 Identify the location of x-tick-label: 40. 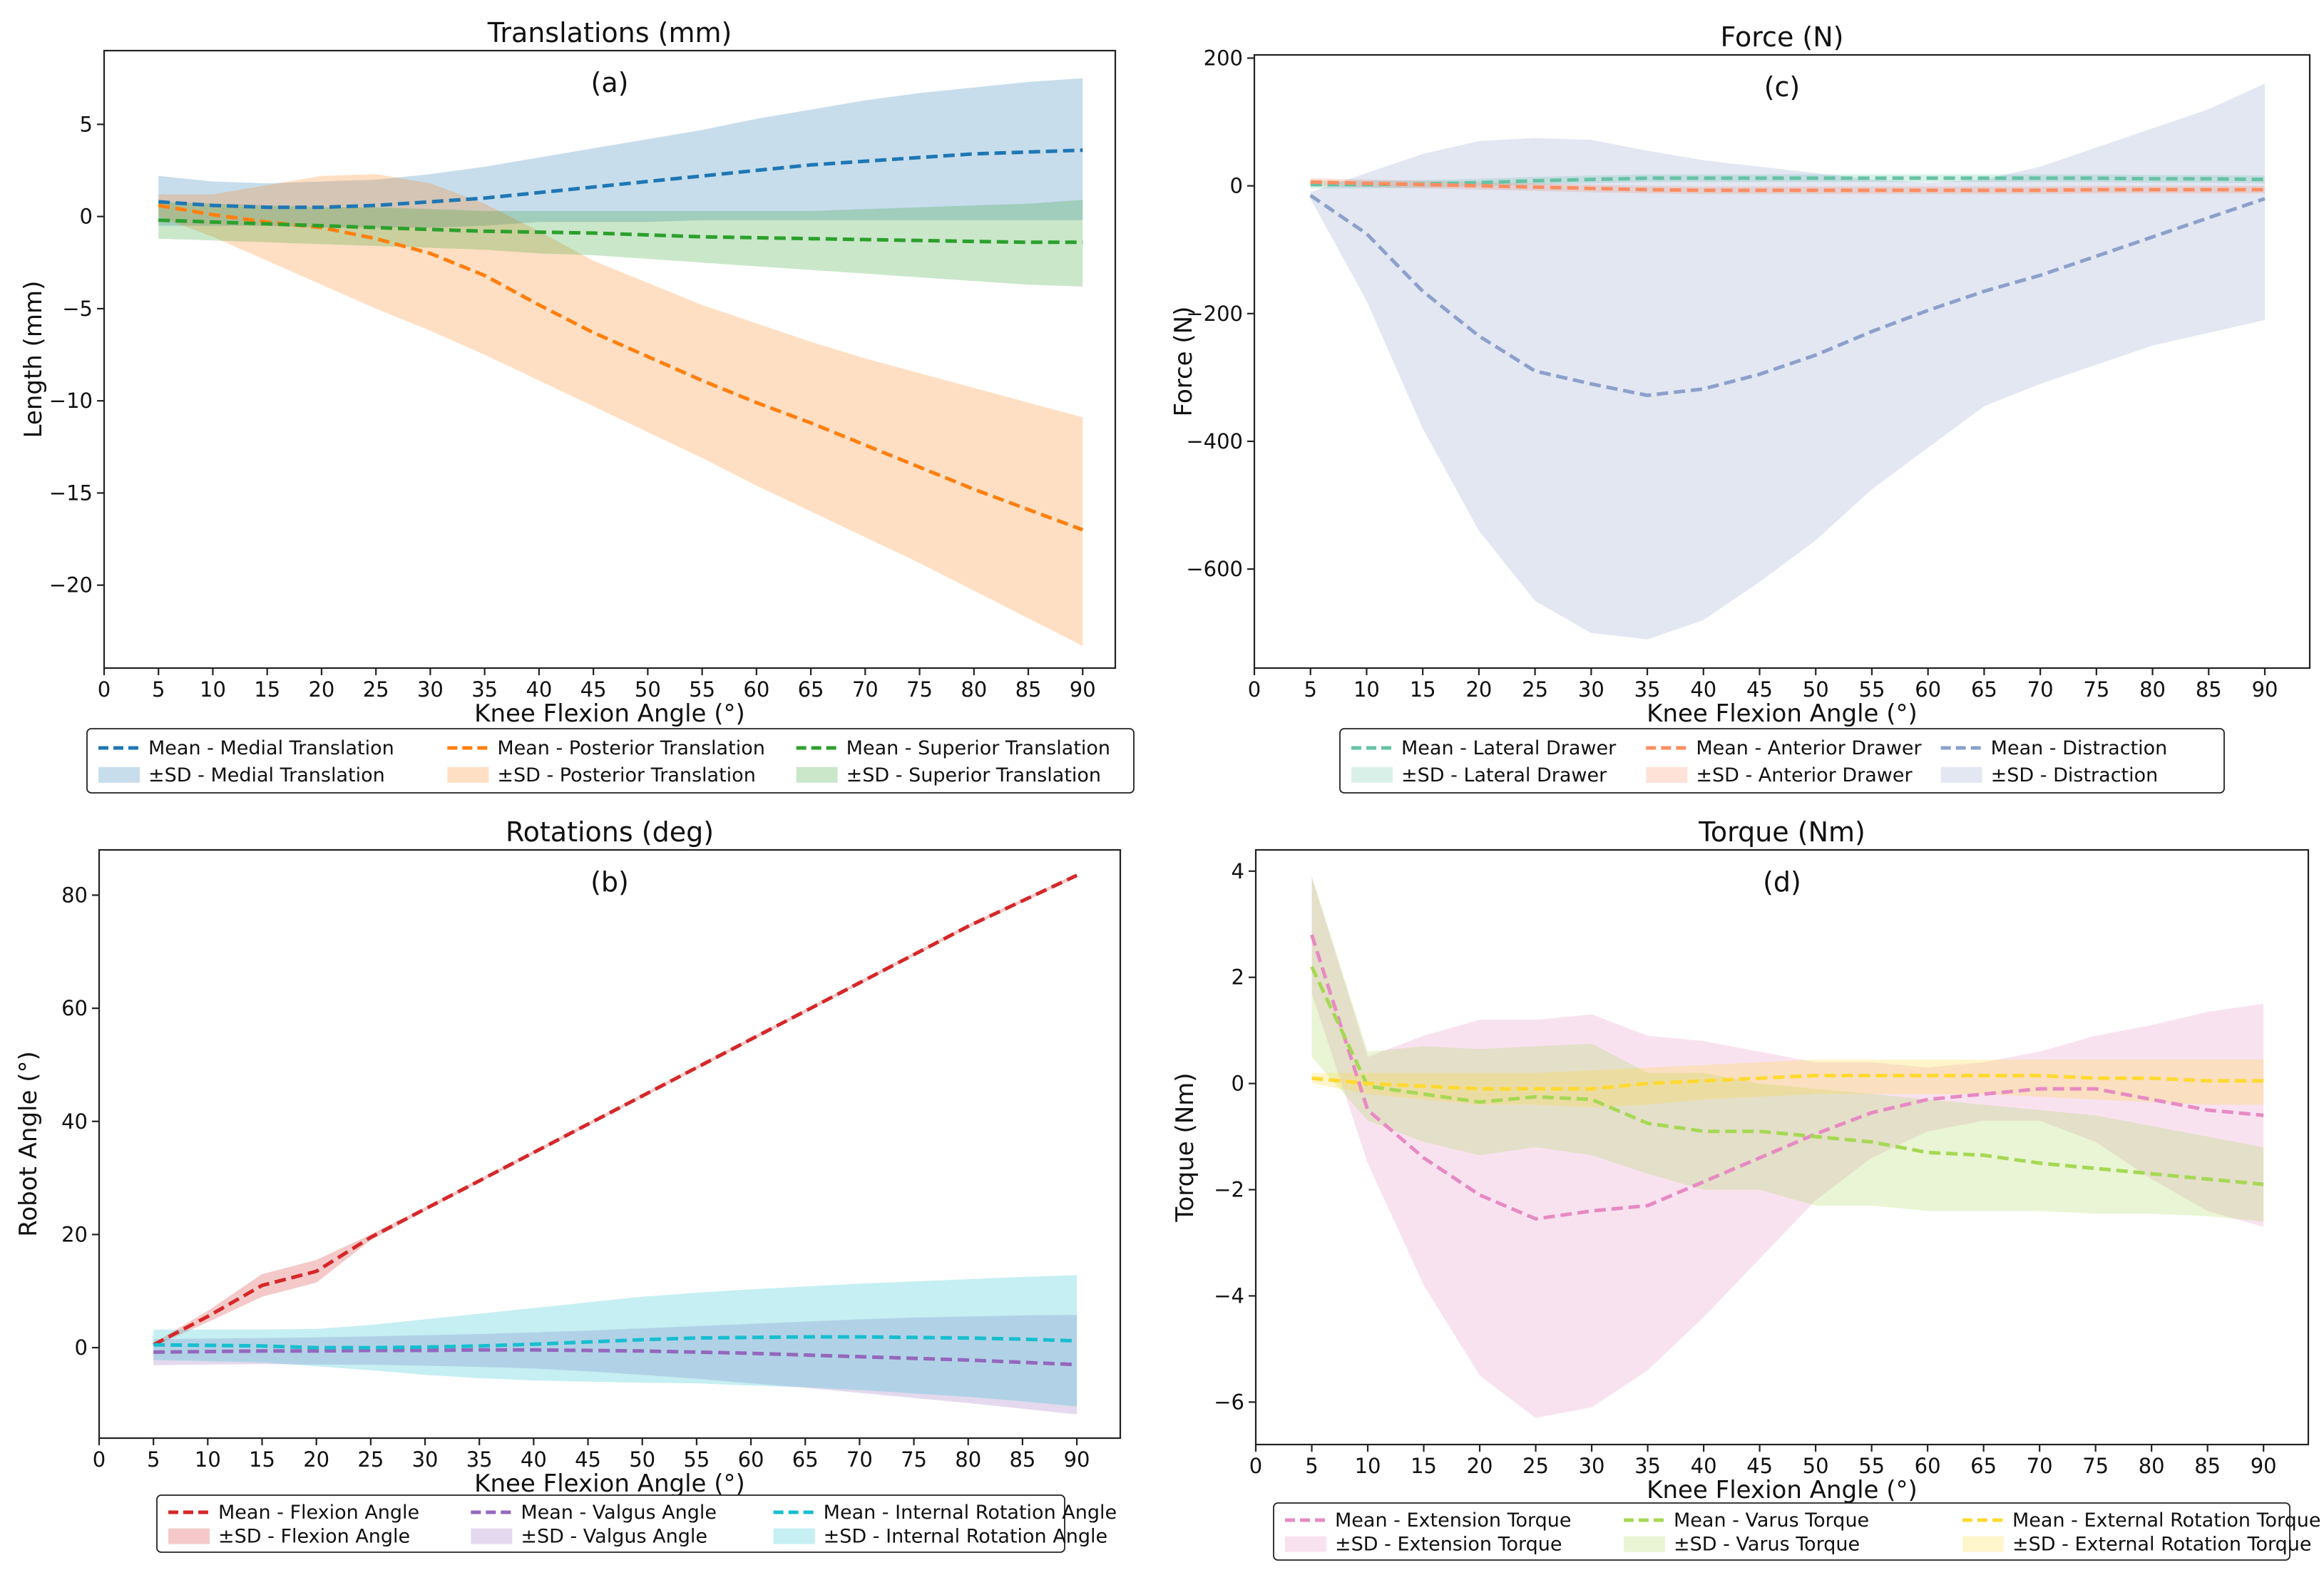
(534, 1459).